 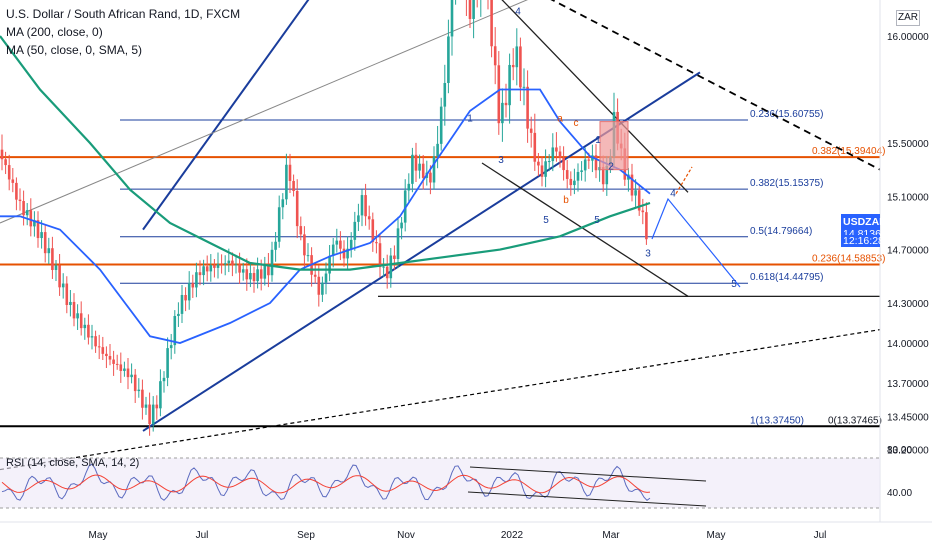 I want to click on price-tick-label: 13.45000, so click(x=908, y=417).